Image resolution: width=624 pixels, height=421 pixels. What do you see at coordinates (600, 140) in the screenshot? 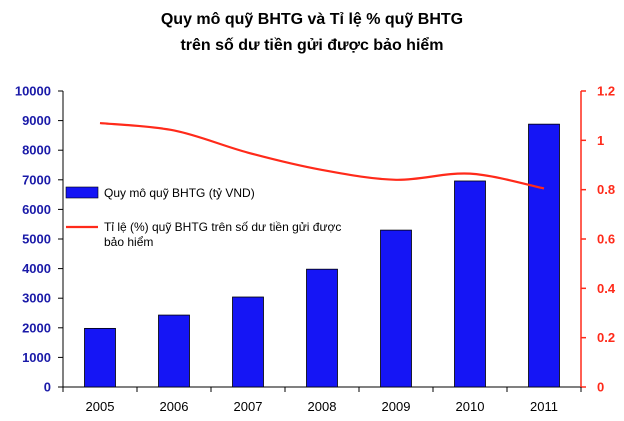
I see `right-tick-label: 1` at bounding box center [600, 140].